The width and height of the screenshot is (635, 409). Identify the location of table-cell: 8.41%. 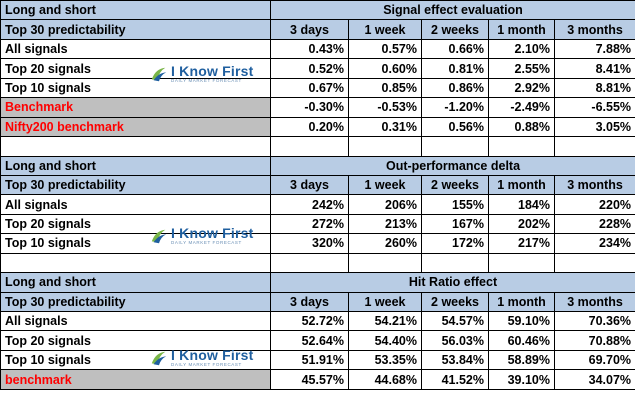
(594, 68).